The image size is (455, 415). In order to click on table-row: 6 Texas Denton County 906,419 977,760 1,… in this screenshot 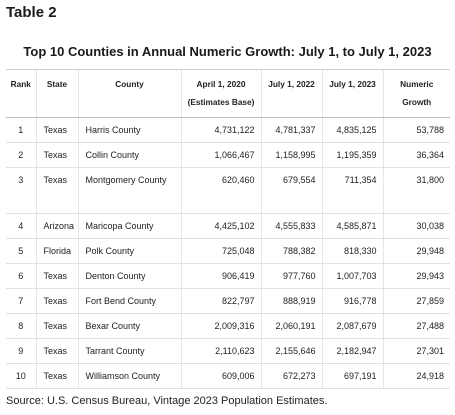, I will do `click(228, 276)`.